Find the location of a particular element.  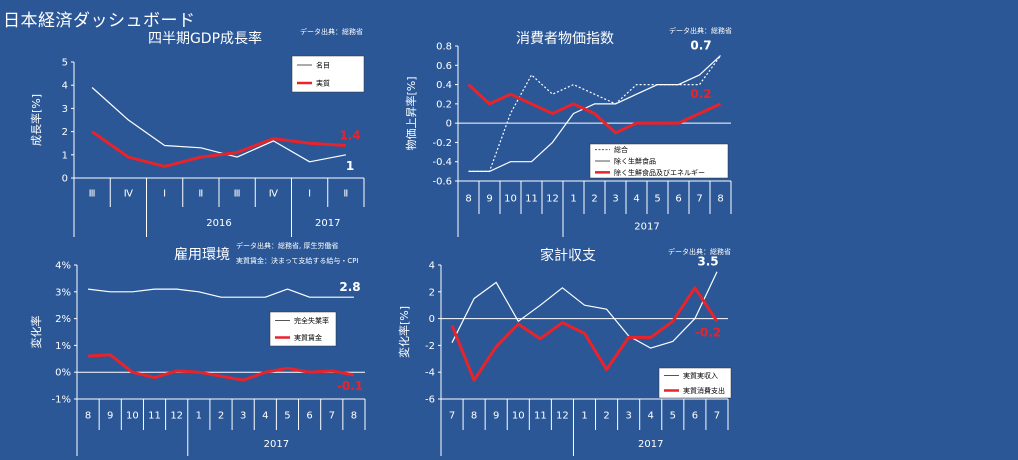

y-tick-label: 0.6 is located at coordinates (444, 66).